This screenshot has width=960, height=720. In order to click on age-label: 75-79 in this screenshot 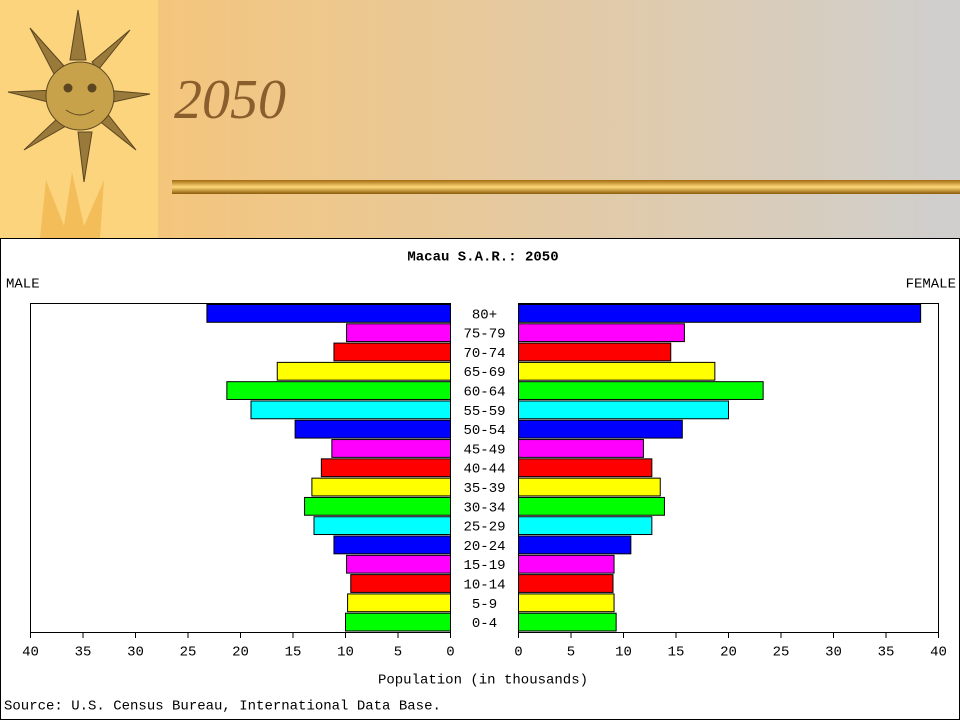, I will do `click(484, 335)`.